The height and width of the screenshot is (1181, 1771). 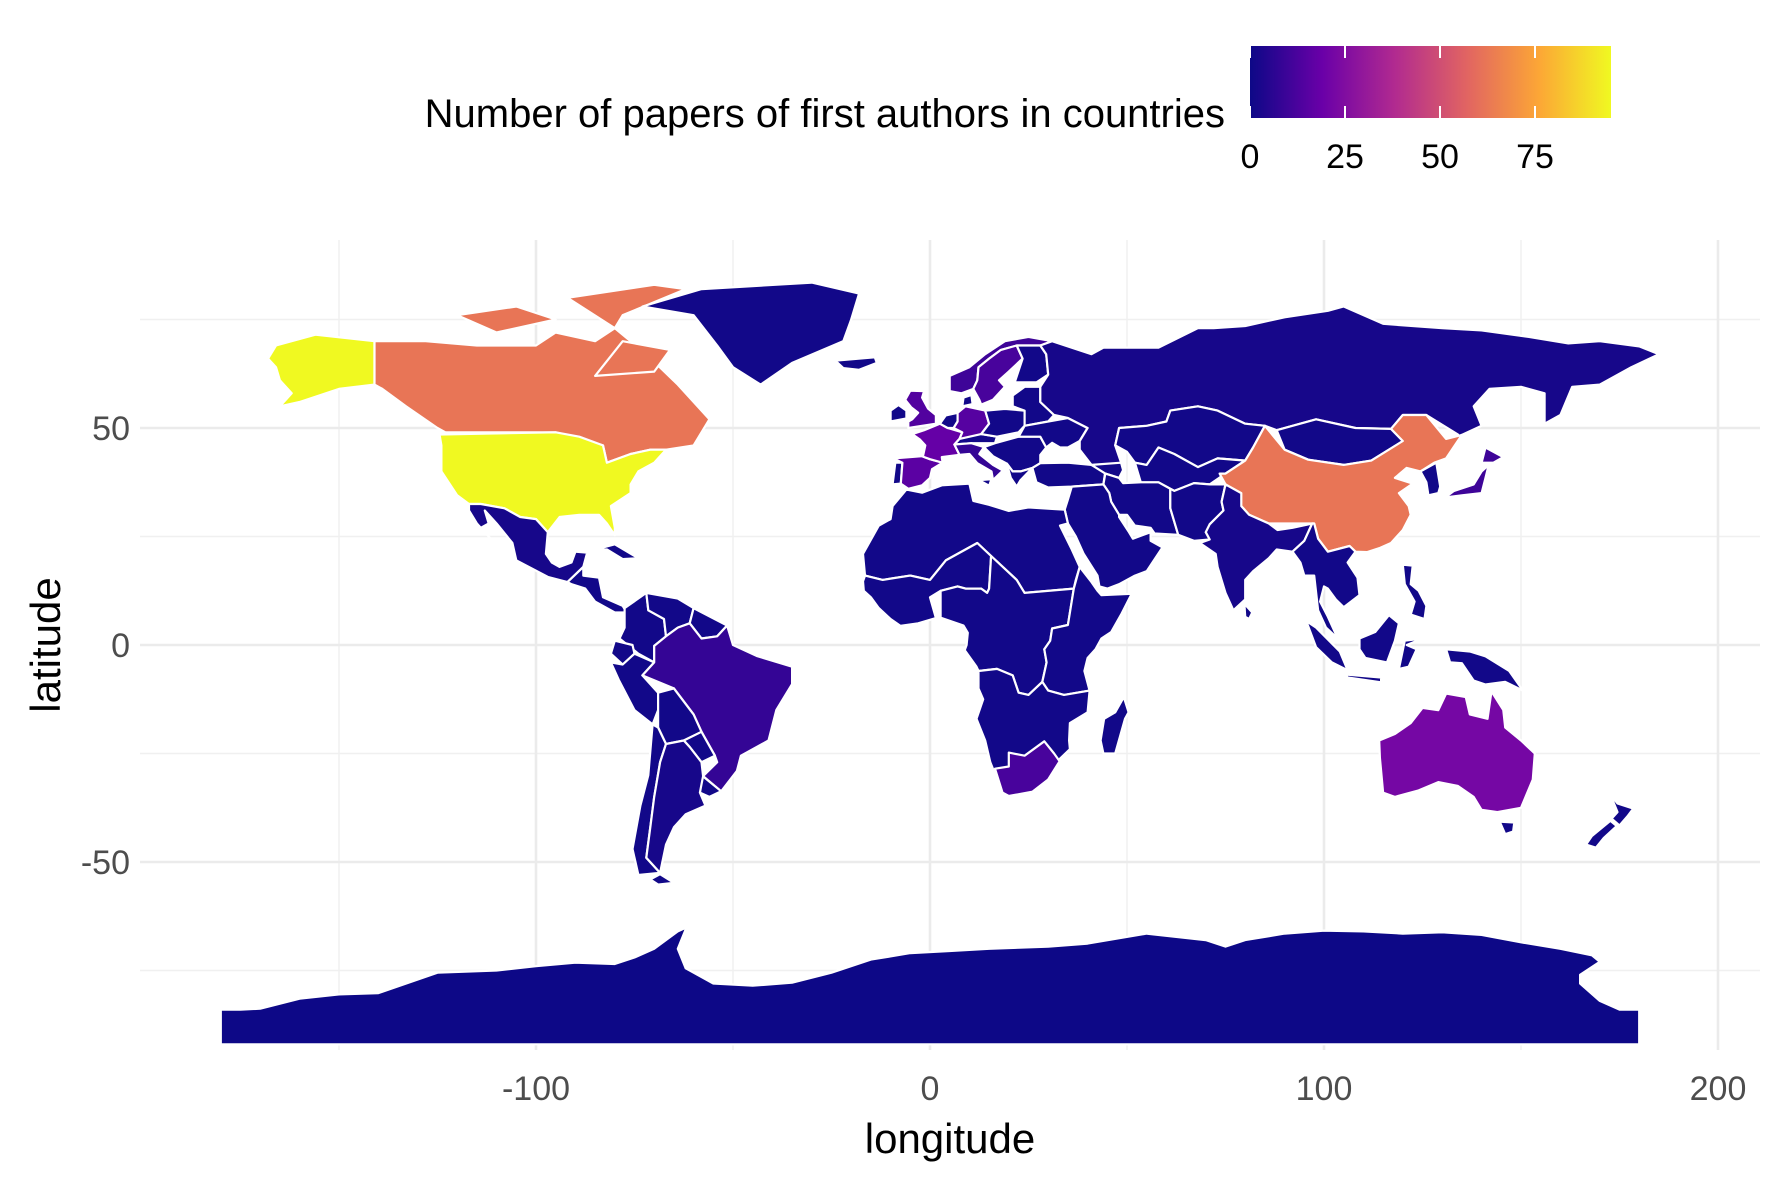 I want to click on legend-tick-label: 50, so click(x=1440, y=157).